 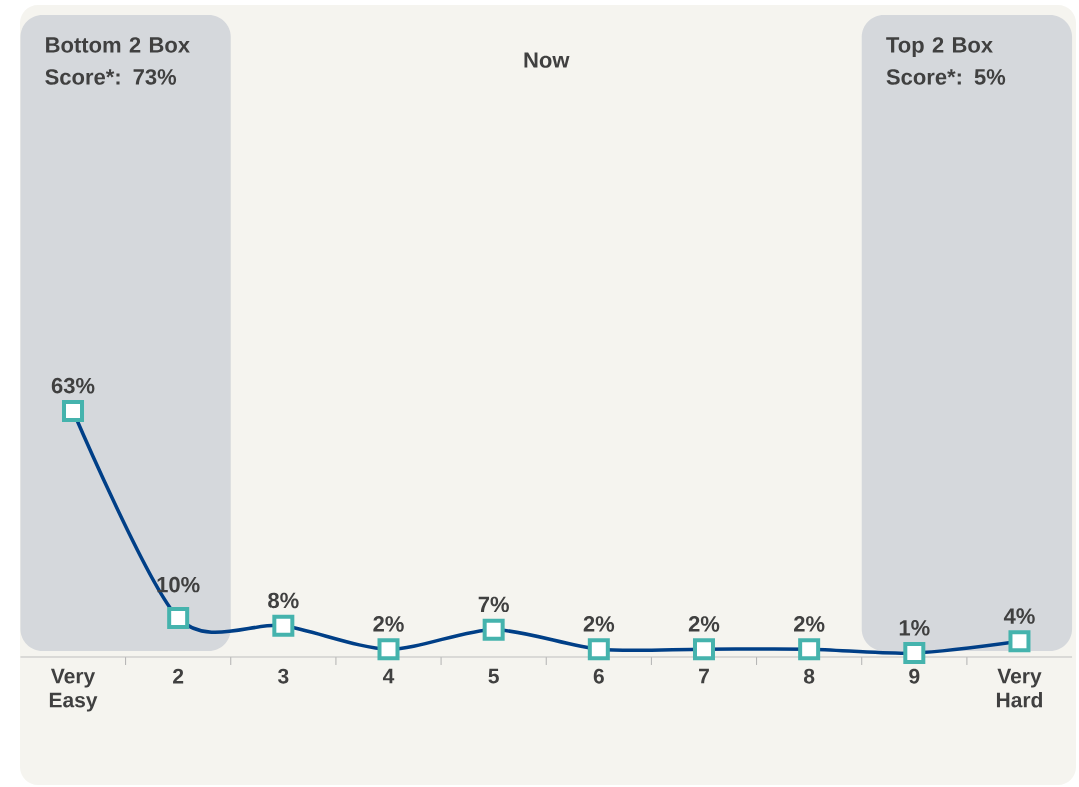 I want to click on data-label: 8%, so click(x=283, y=600).